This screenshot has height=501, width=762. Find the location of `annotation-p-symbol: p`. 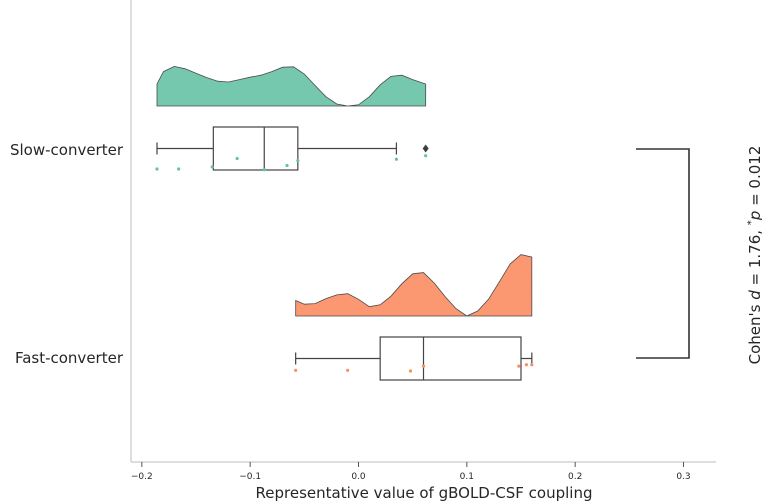

annotation-p-symbol: p is located at coordinates (754, 216).